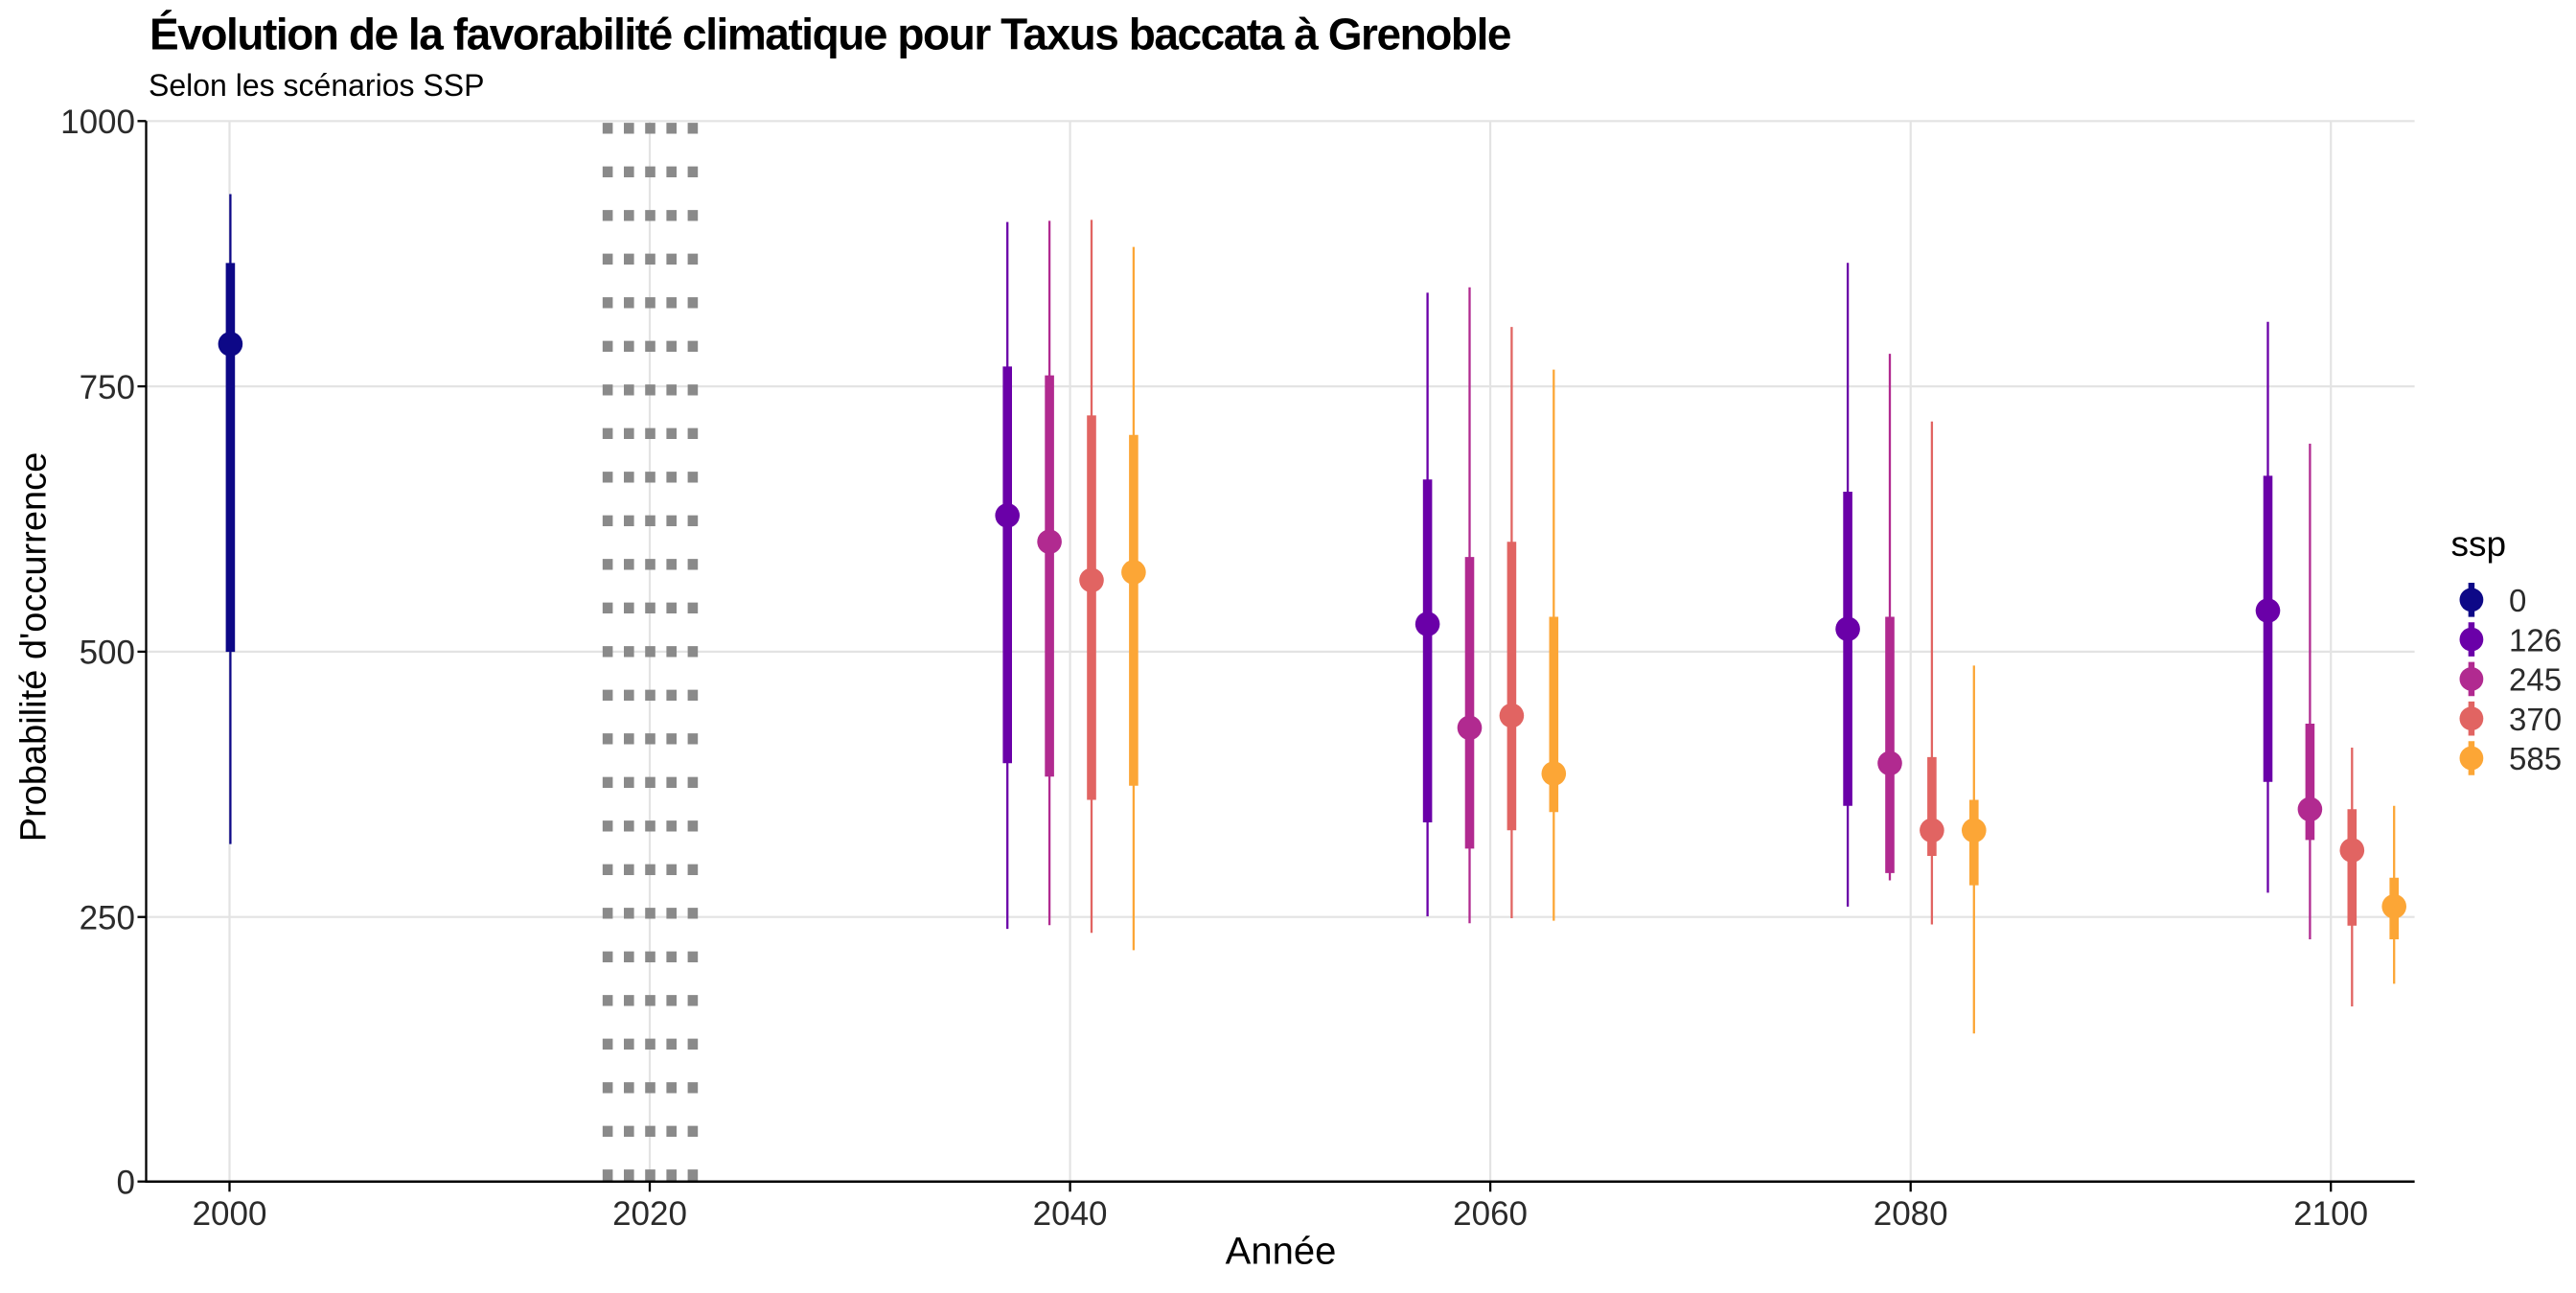 The height and width of the screenshot is (1293, 2576). What do you see at coordinates (230, 1214) in the screenshot?
I see `svg-text: 2000` at bounding box center [230, 1214].